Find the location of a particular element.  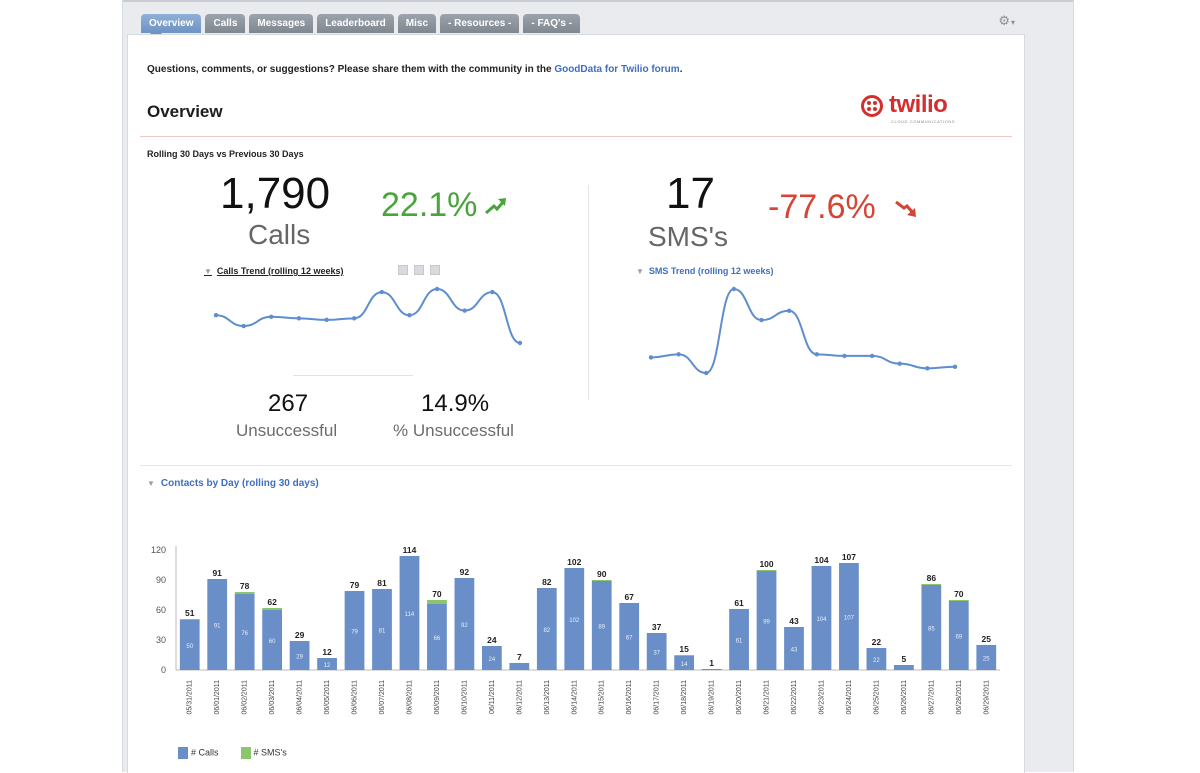

bar-inner-label: 50 is located at coordinates (189, 647).